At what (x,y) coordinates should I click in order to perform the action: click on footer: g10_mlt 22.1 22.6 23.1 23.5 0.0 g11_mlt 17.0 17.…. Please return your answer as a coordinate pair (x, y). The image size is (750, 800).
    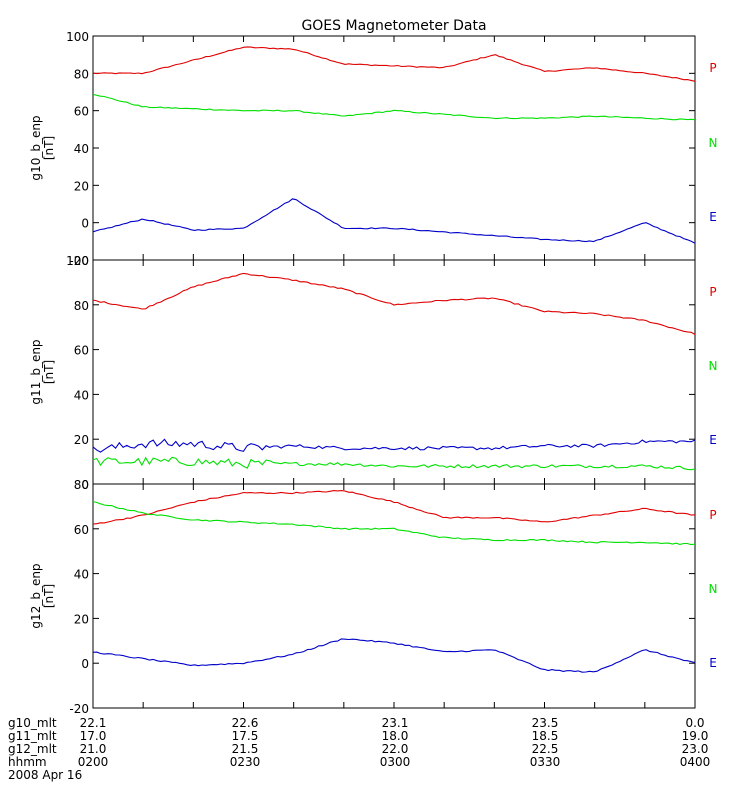
    Looking at the image, I should click on (359, 749).